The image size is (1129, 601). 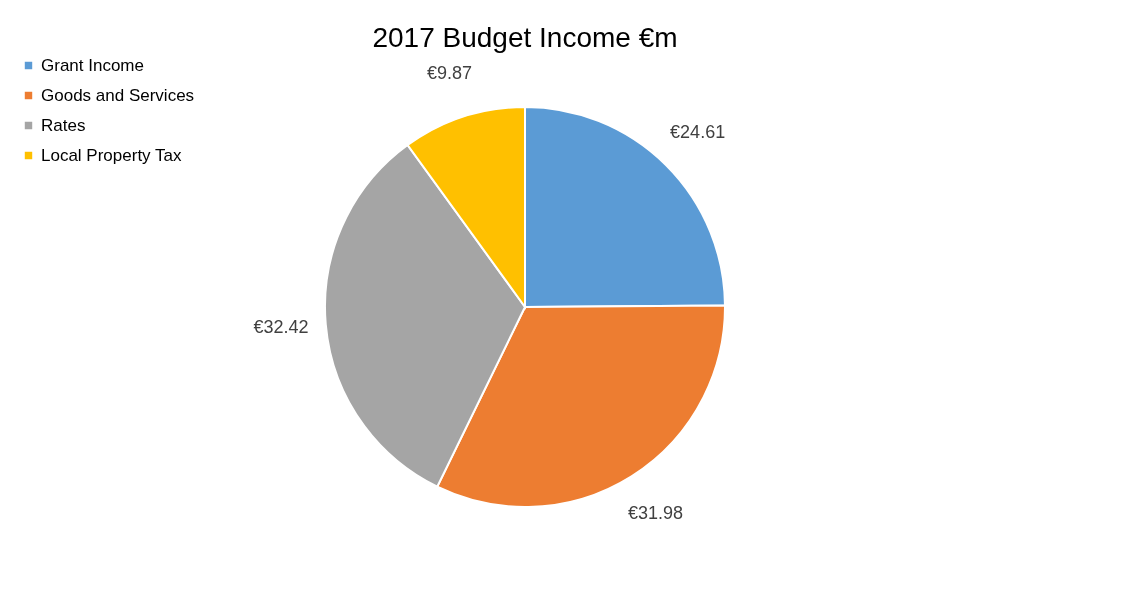 I want to click on legend-label: Grant Income, so click(x=92, y=65).